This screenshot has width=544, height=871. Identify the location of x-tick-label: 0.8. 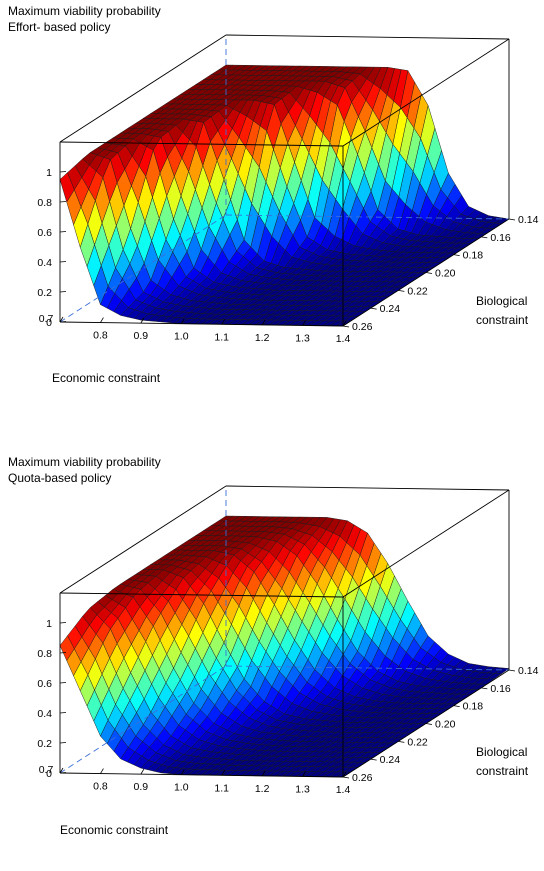
(100, 787).